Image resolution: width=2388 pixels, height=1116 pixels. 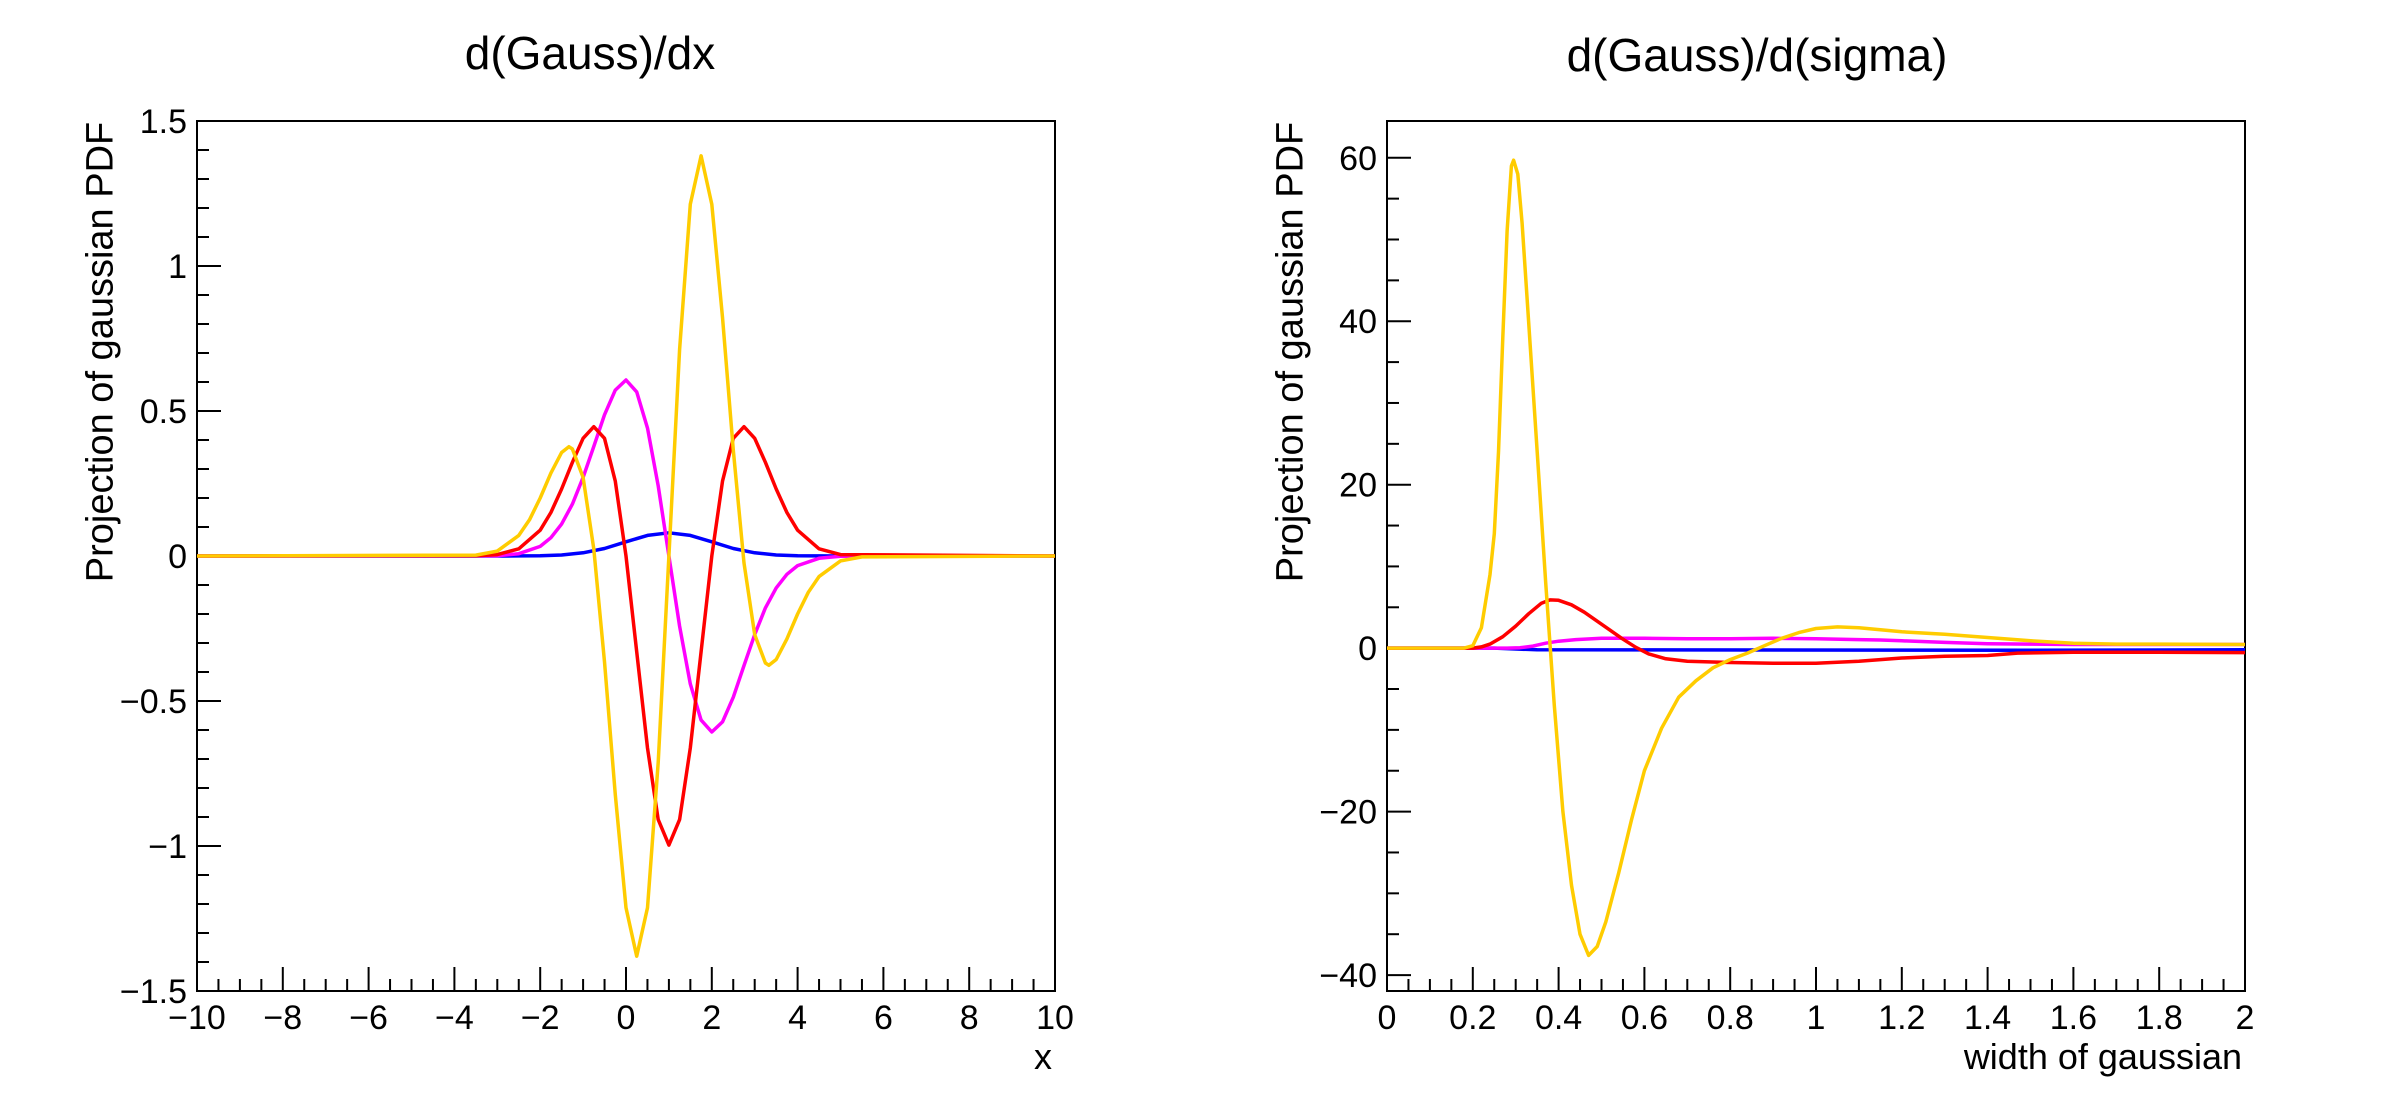 What do you see at coordinates (540, 1018) in the screenshot?
I see `x-tick-label: −2` at bounding box center [540, 1018].